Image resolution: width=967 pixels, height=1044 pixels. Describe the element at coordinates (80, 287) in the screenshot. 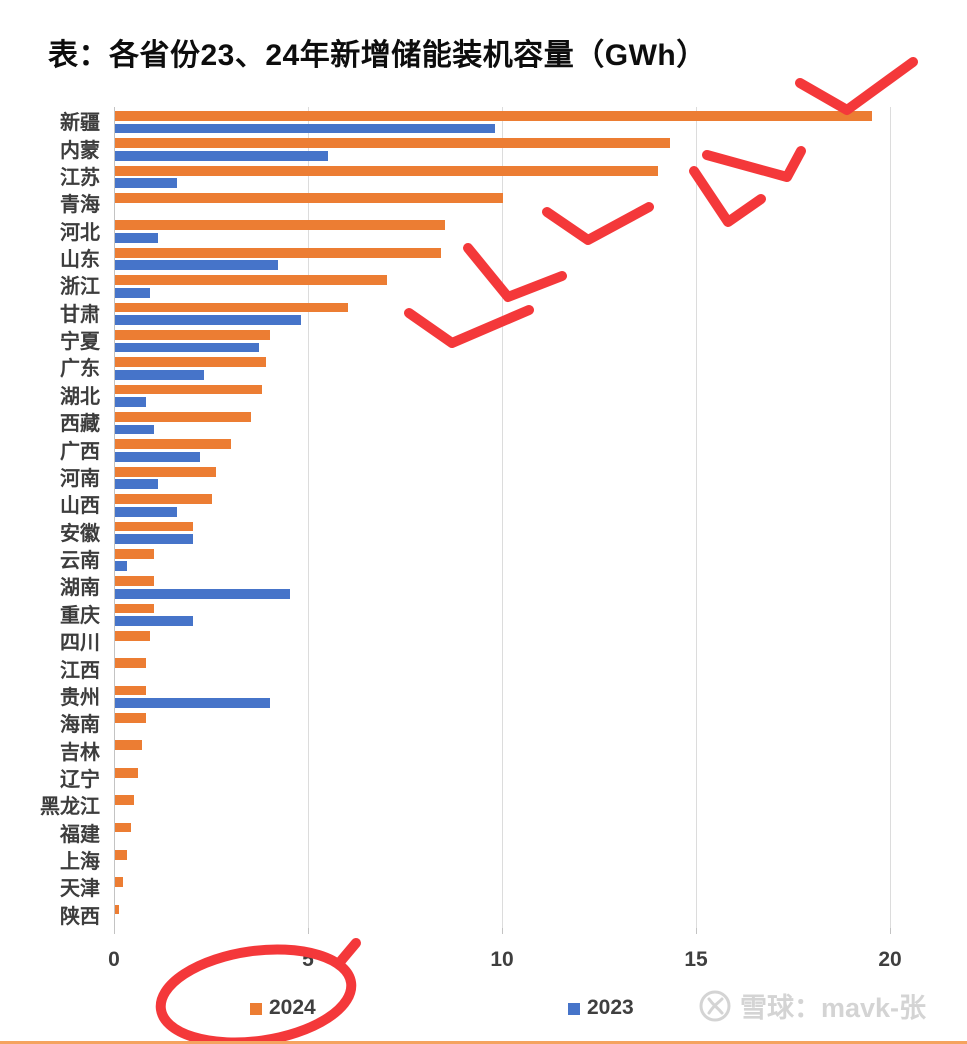

I see `category-label: 浙江` at that location.